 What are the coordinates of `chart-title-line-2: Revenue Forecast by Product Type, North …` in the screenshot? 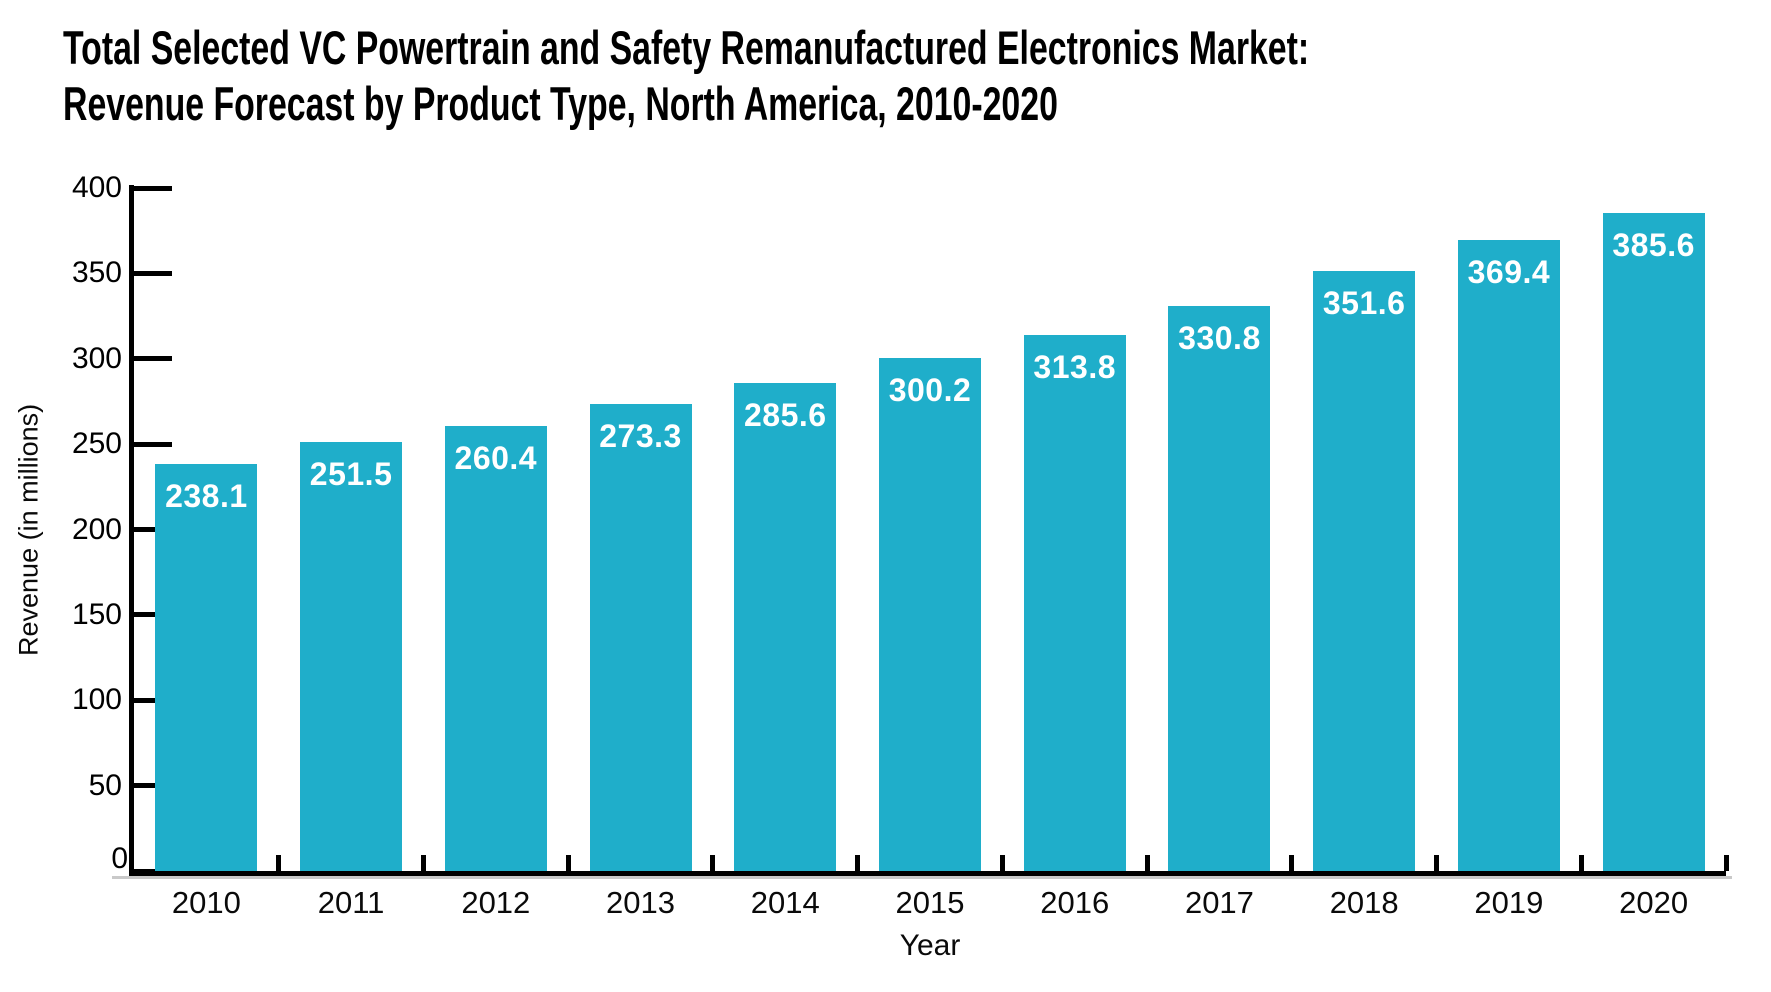 It's located at (560, 103).